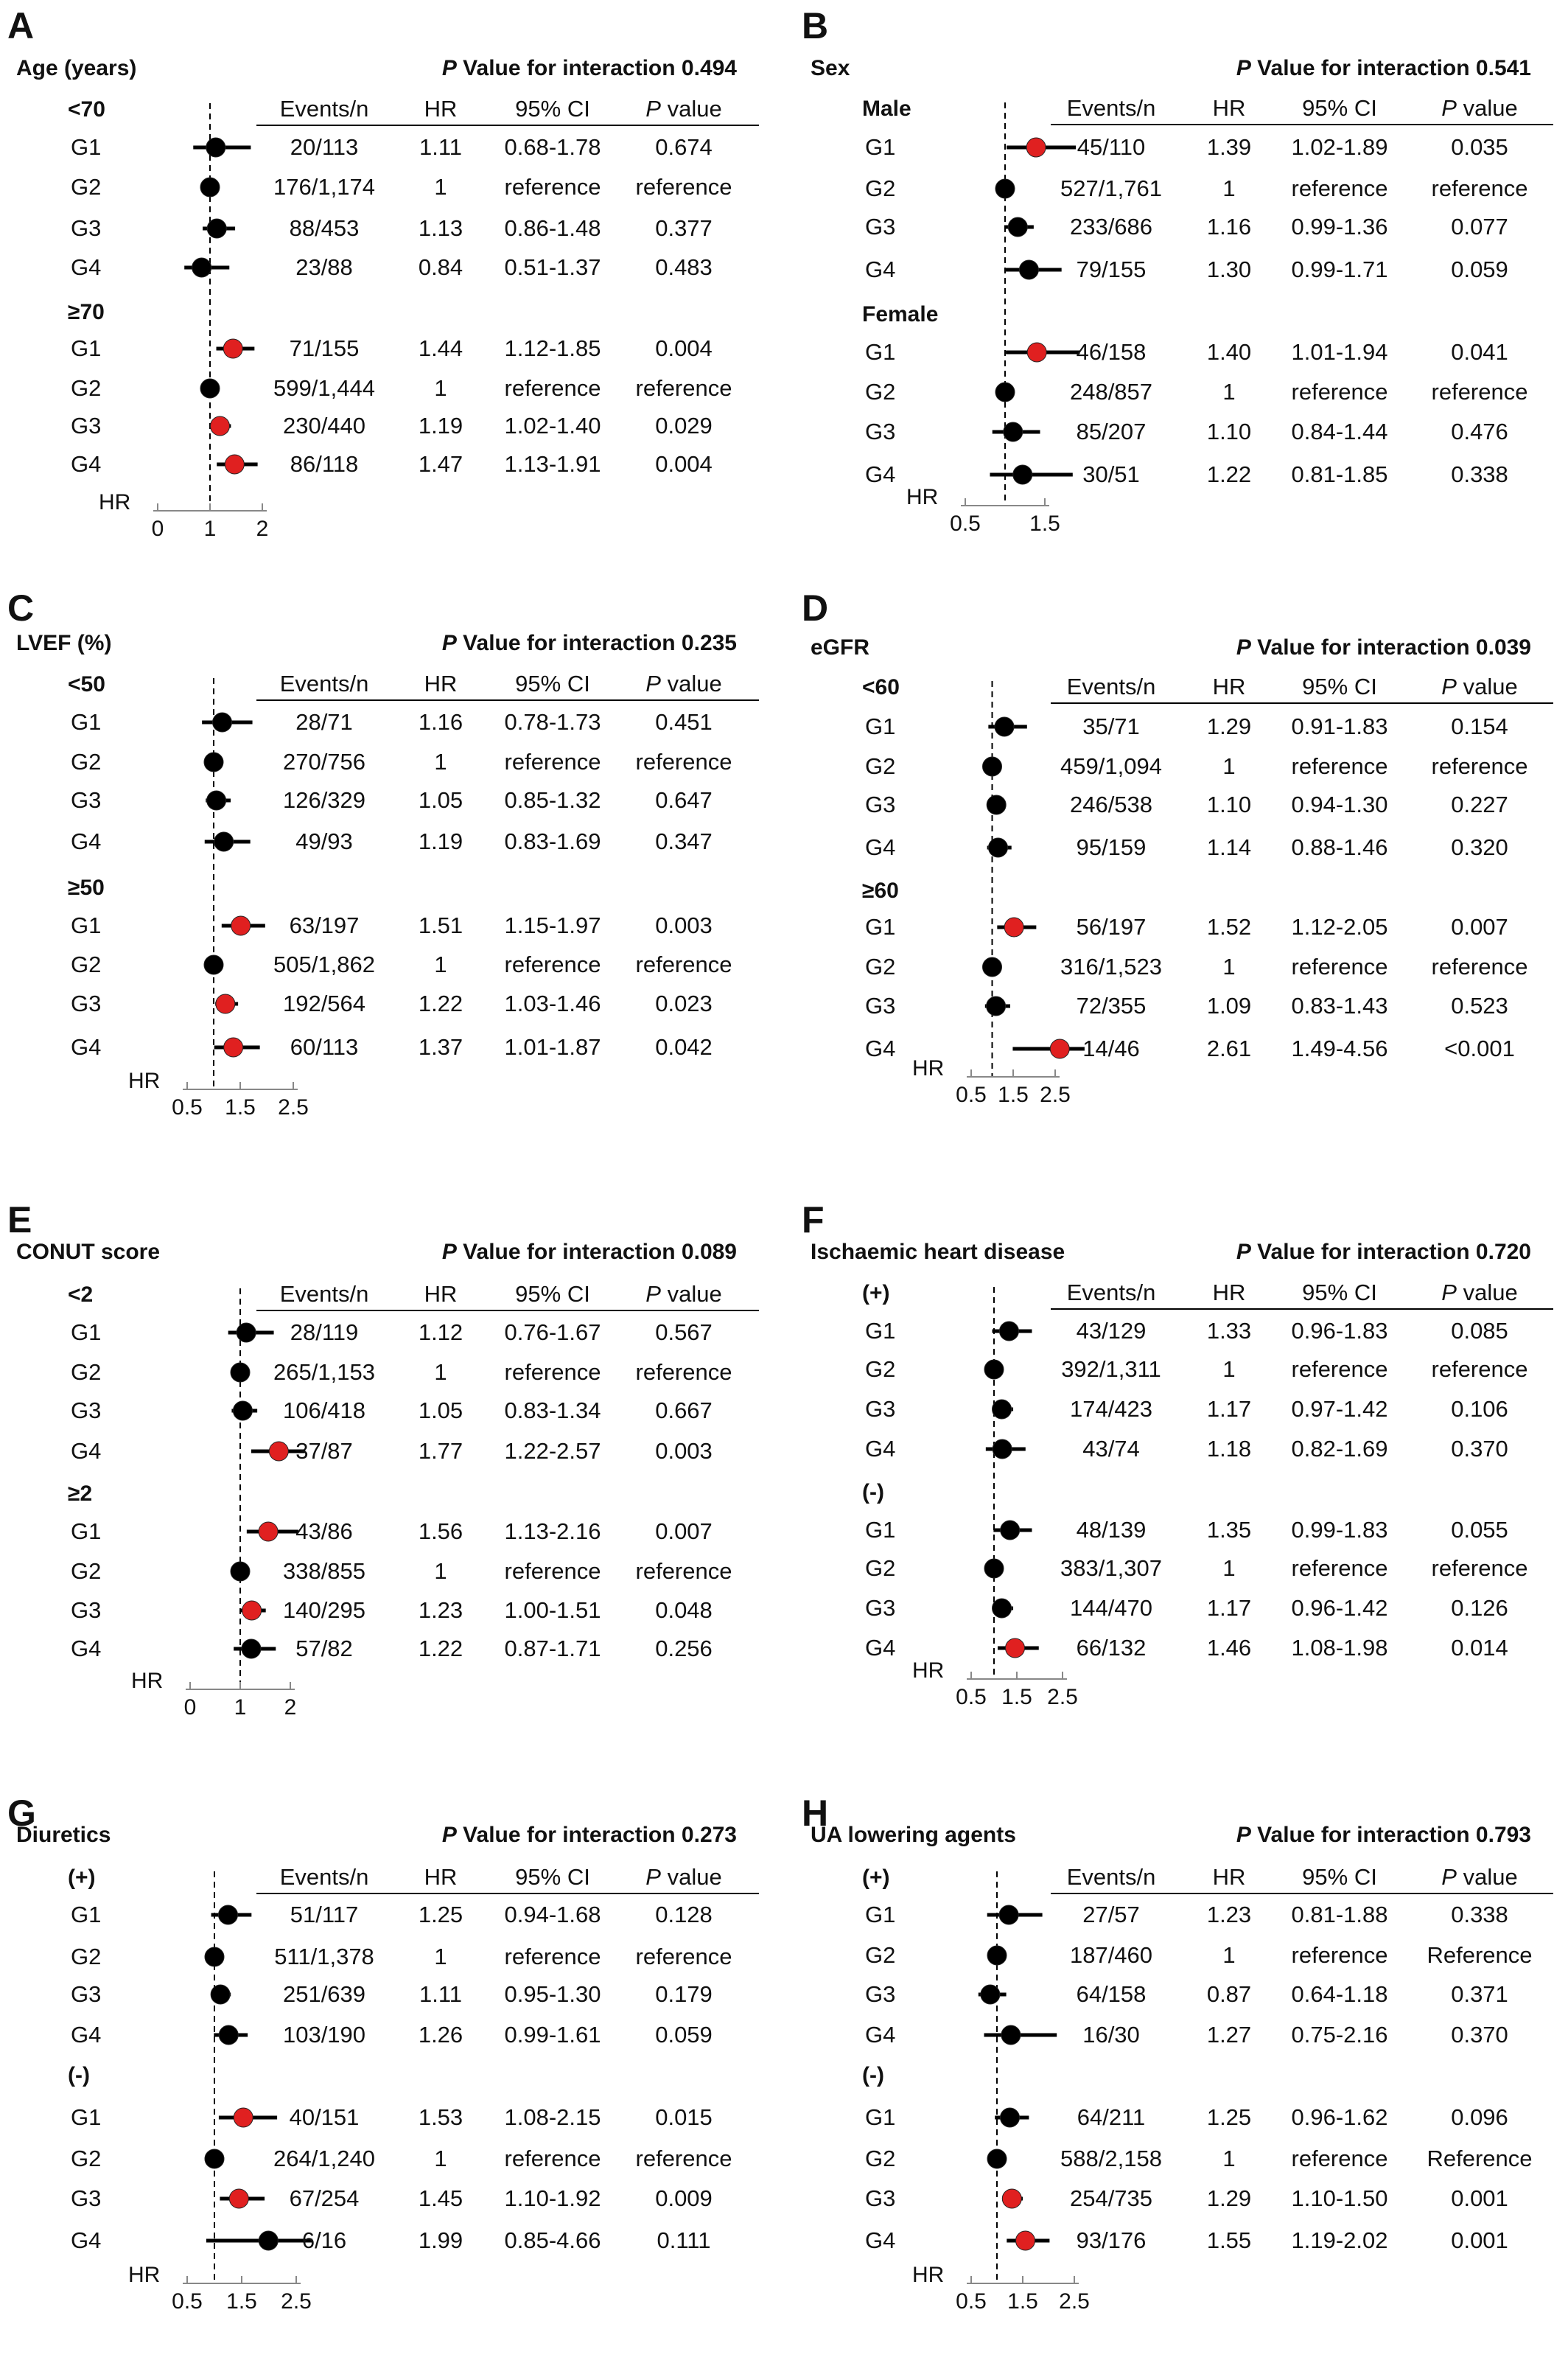 This screenshot has width=1568, height=2377. I want to click on events-cell: 28/119, so click(324, 1332).